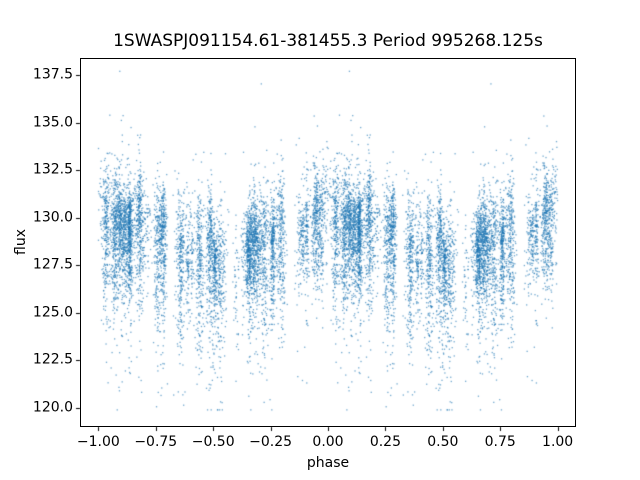 This screenshot has height=480, width=640. Describe the element at coordinates (52, 312) in the screenshot. I see `y-tick-label: 125.0` at that location.